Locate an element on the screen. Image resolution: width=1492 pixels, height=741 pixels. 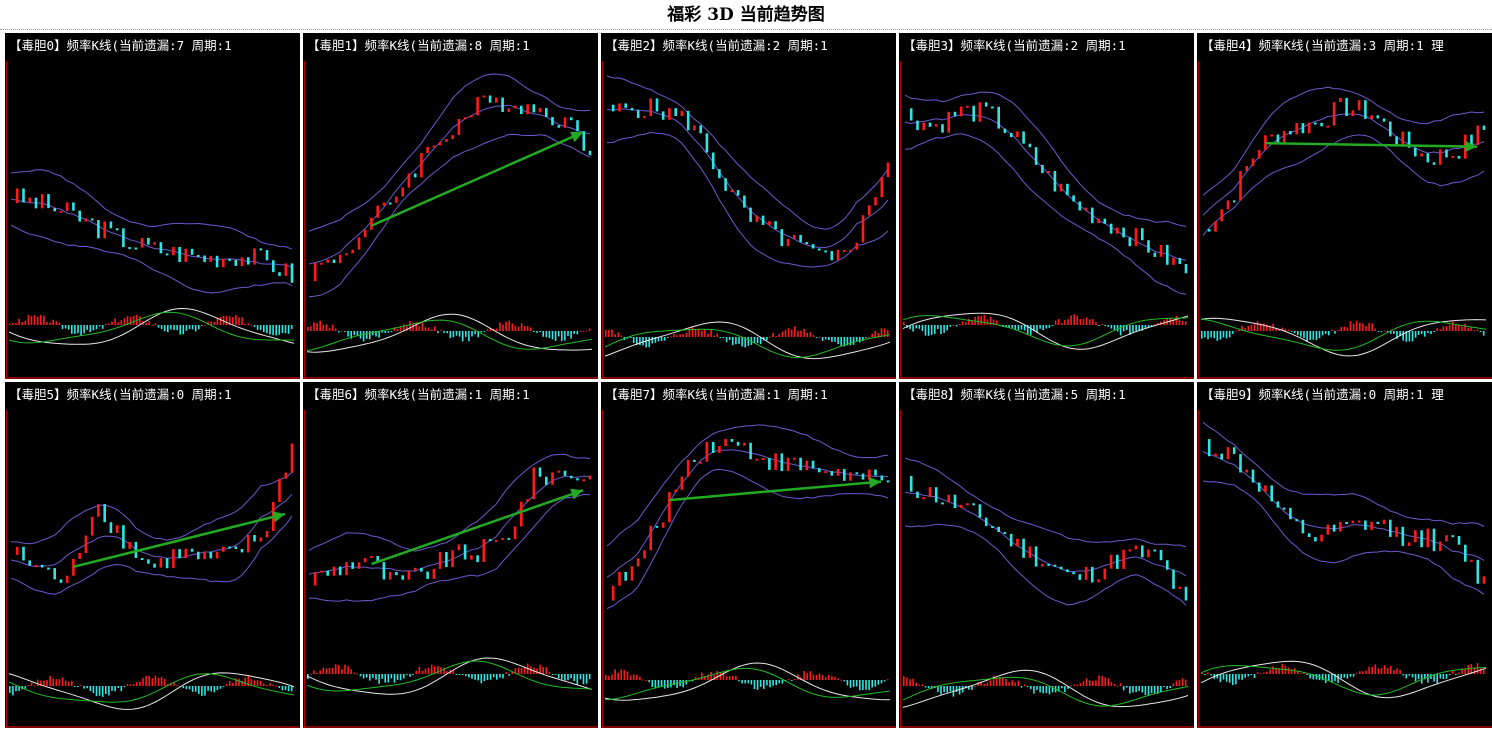
page-title: 福彩 3D 当前趋势图 is located at coordinates (746, 15).